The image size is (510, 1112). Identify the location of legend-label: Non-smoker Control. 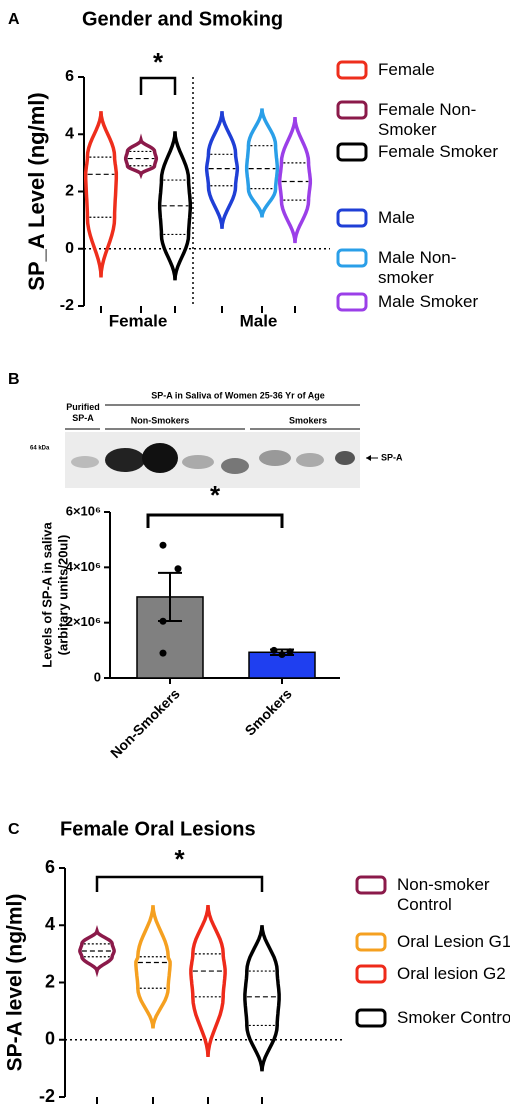
(443, 894).